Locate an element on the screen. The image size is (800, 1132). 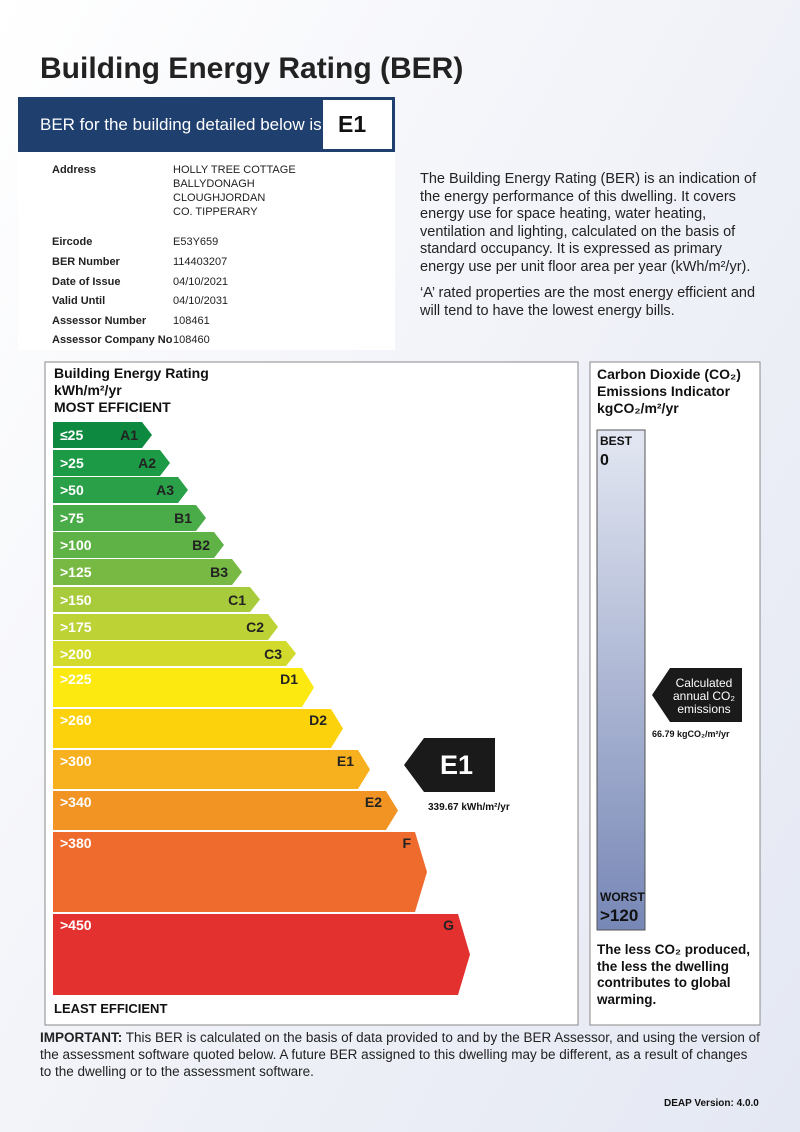
band-range: >25 is located at coordinates (72, 463).